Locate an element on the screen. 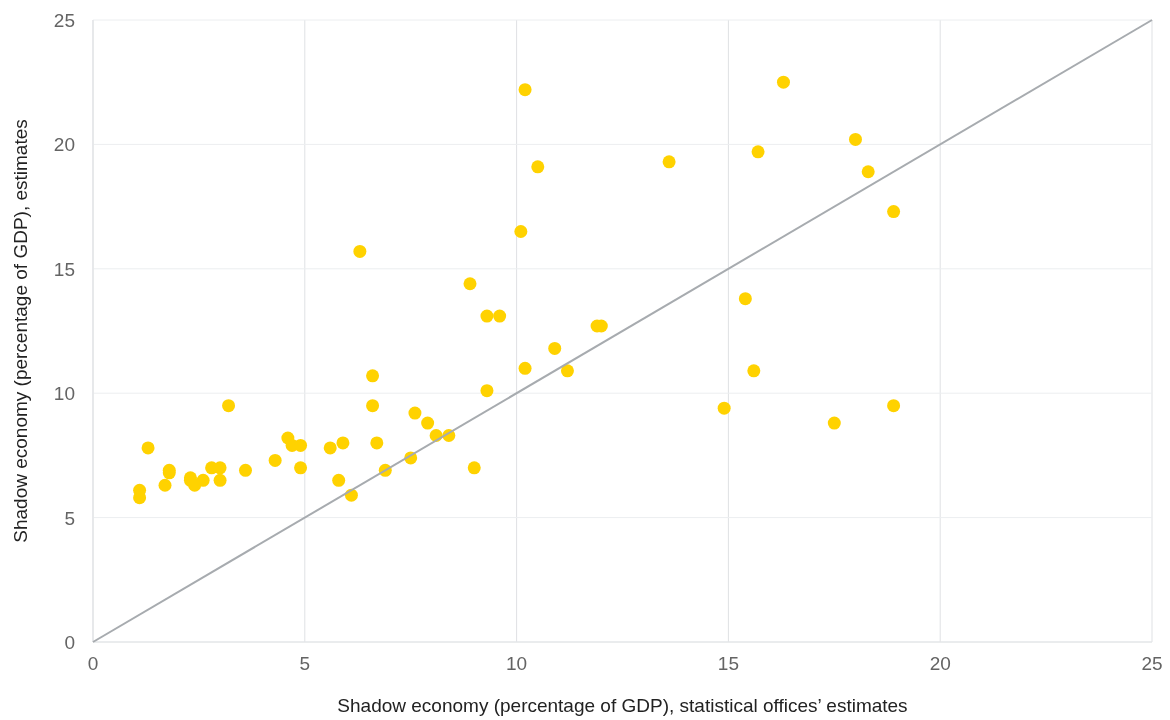 The image size is (1170, 720). x-axis-title: Shadow economy (percentage of GDP), statistical offices’ estimates is located at coordinates (622, 705).